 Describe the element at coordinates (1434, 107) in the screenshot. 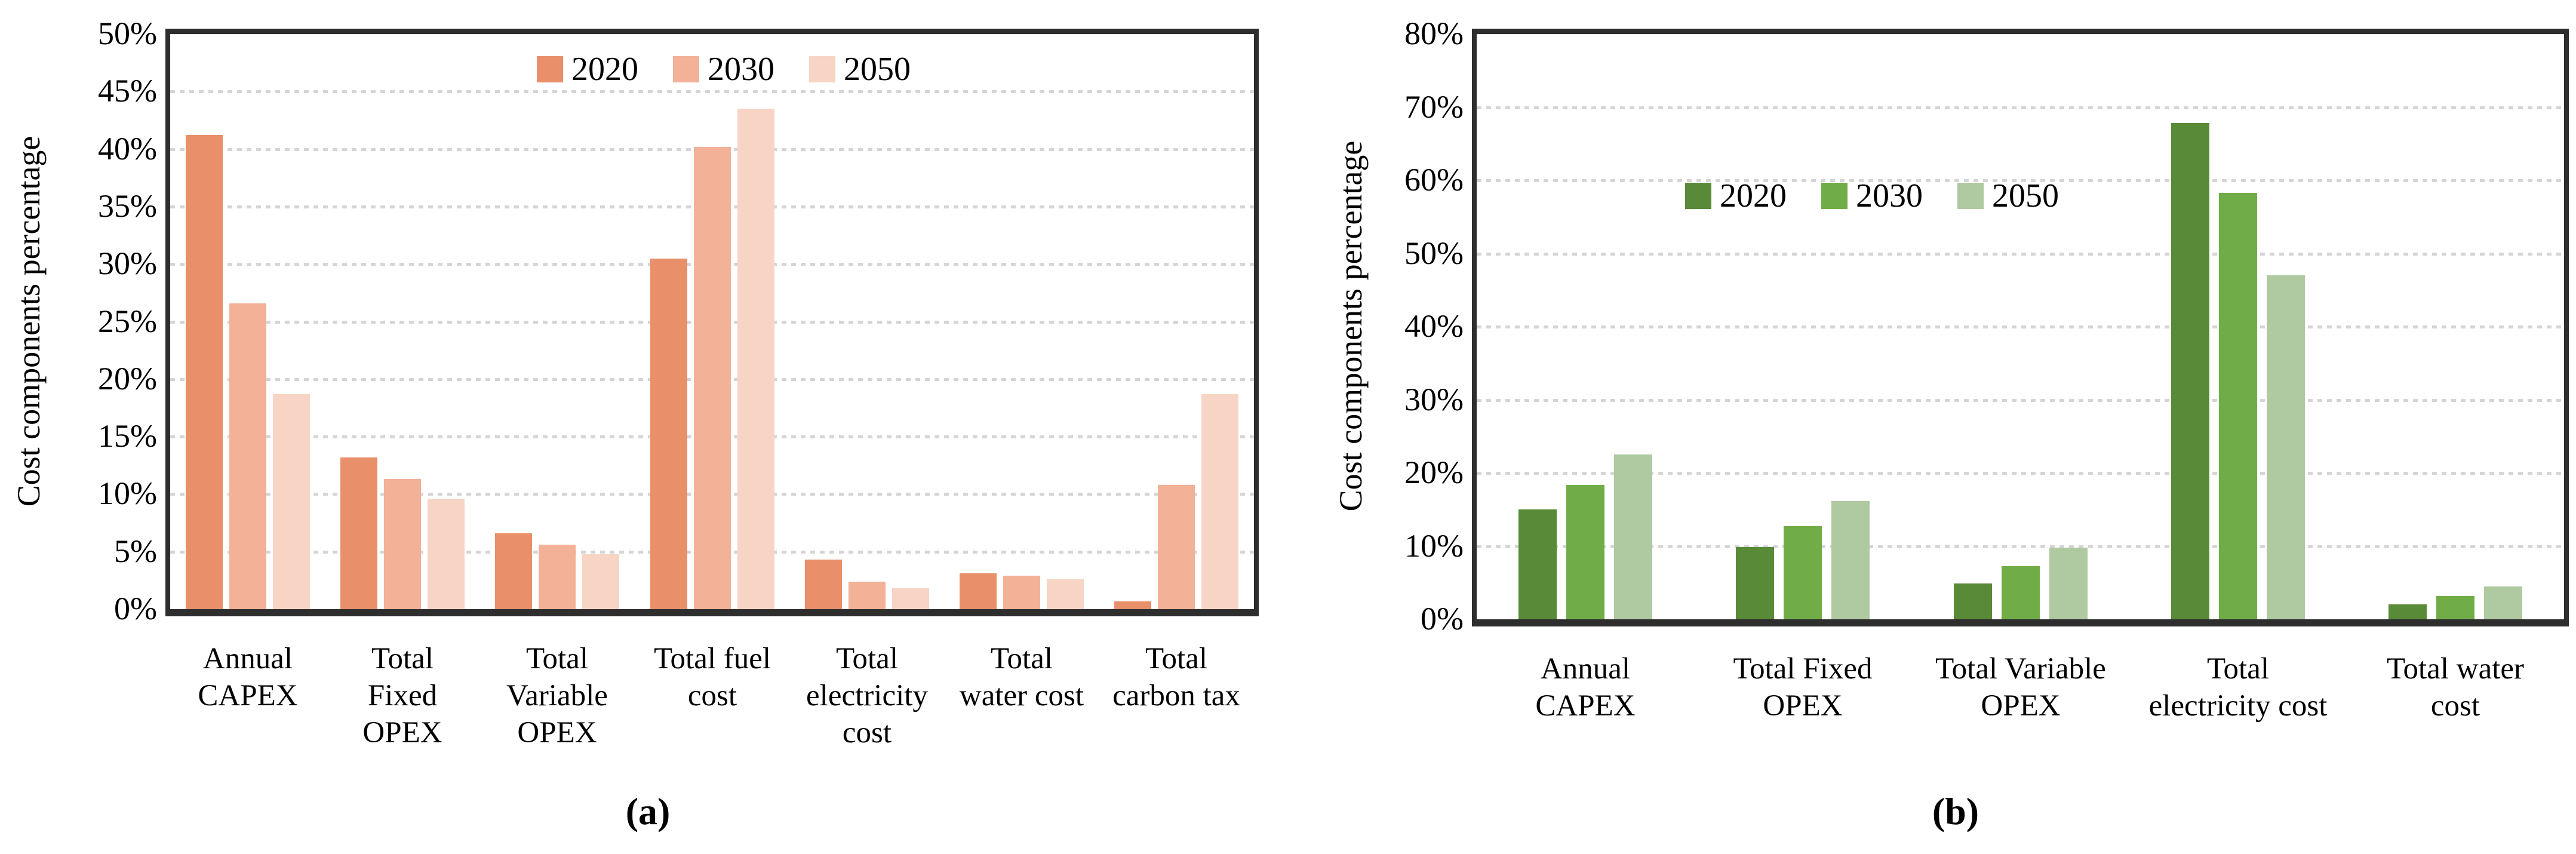

I see `y-tick-label-70pct: 70%` at that location.